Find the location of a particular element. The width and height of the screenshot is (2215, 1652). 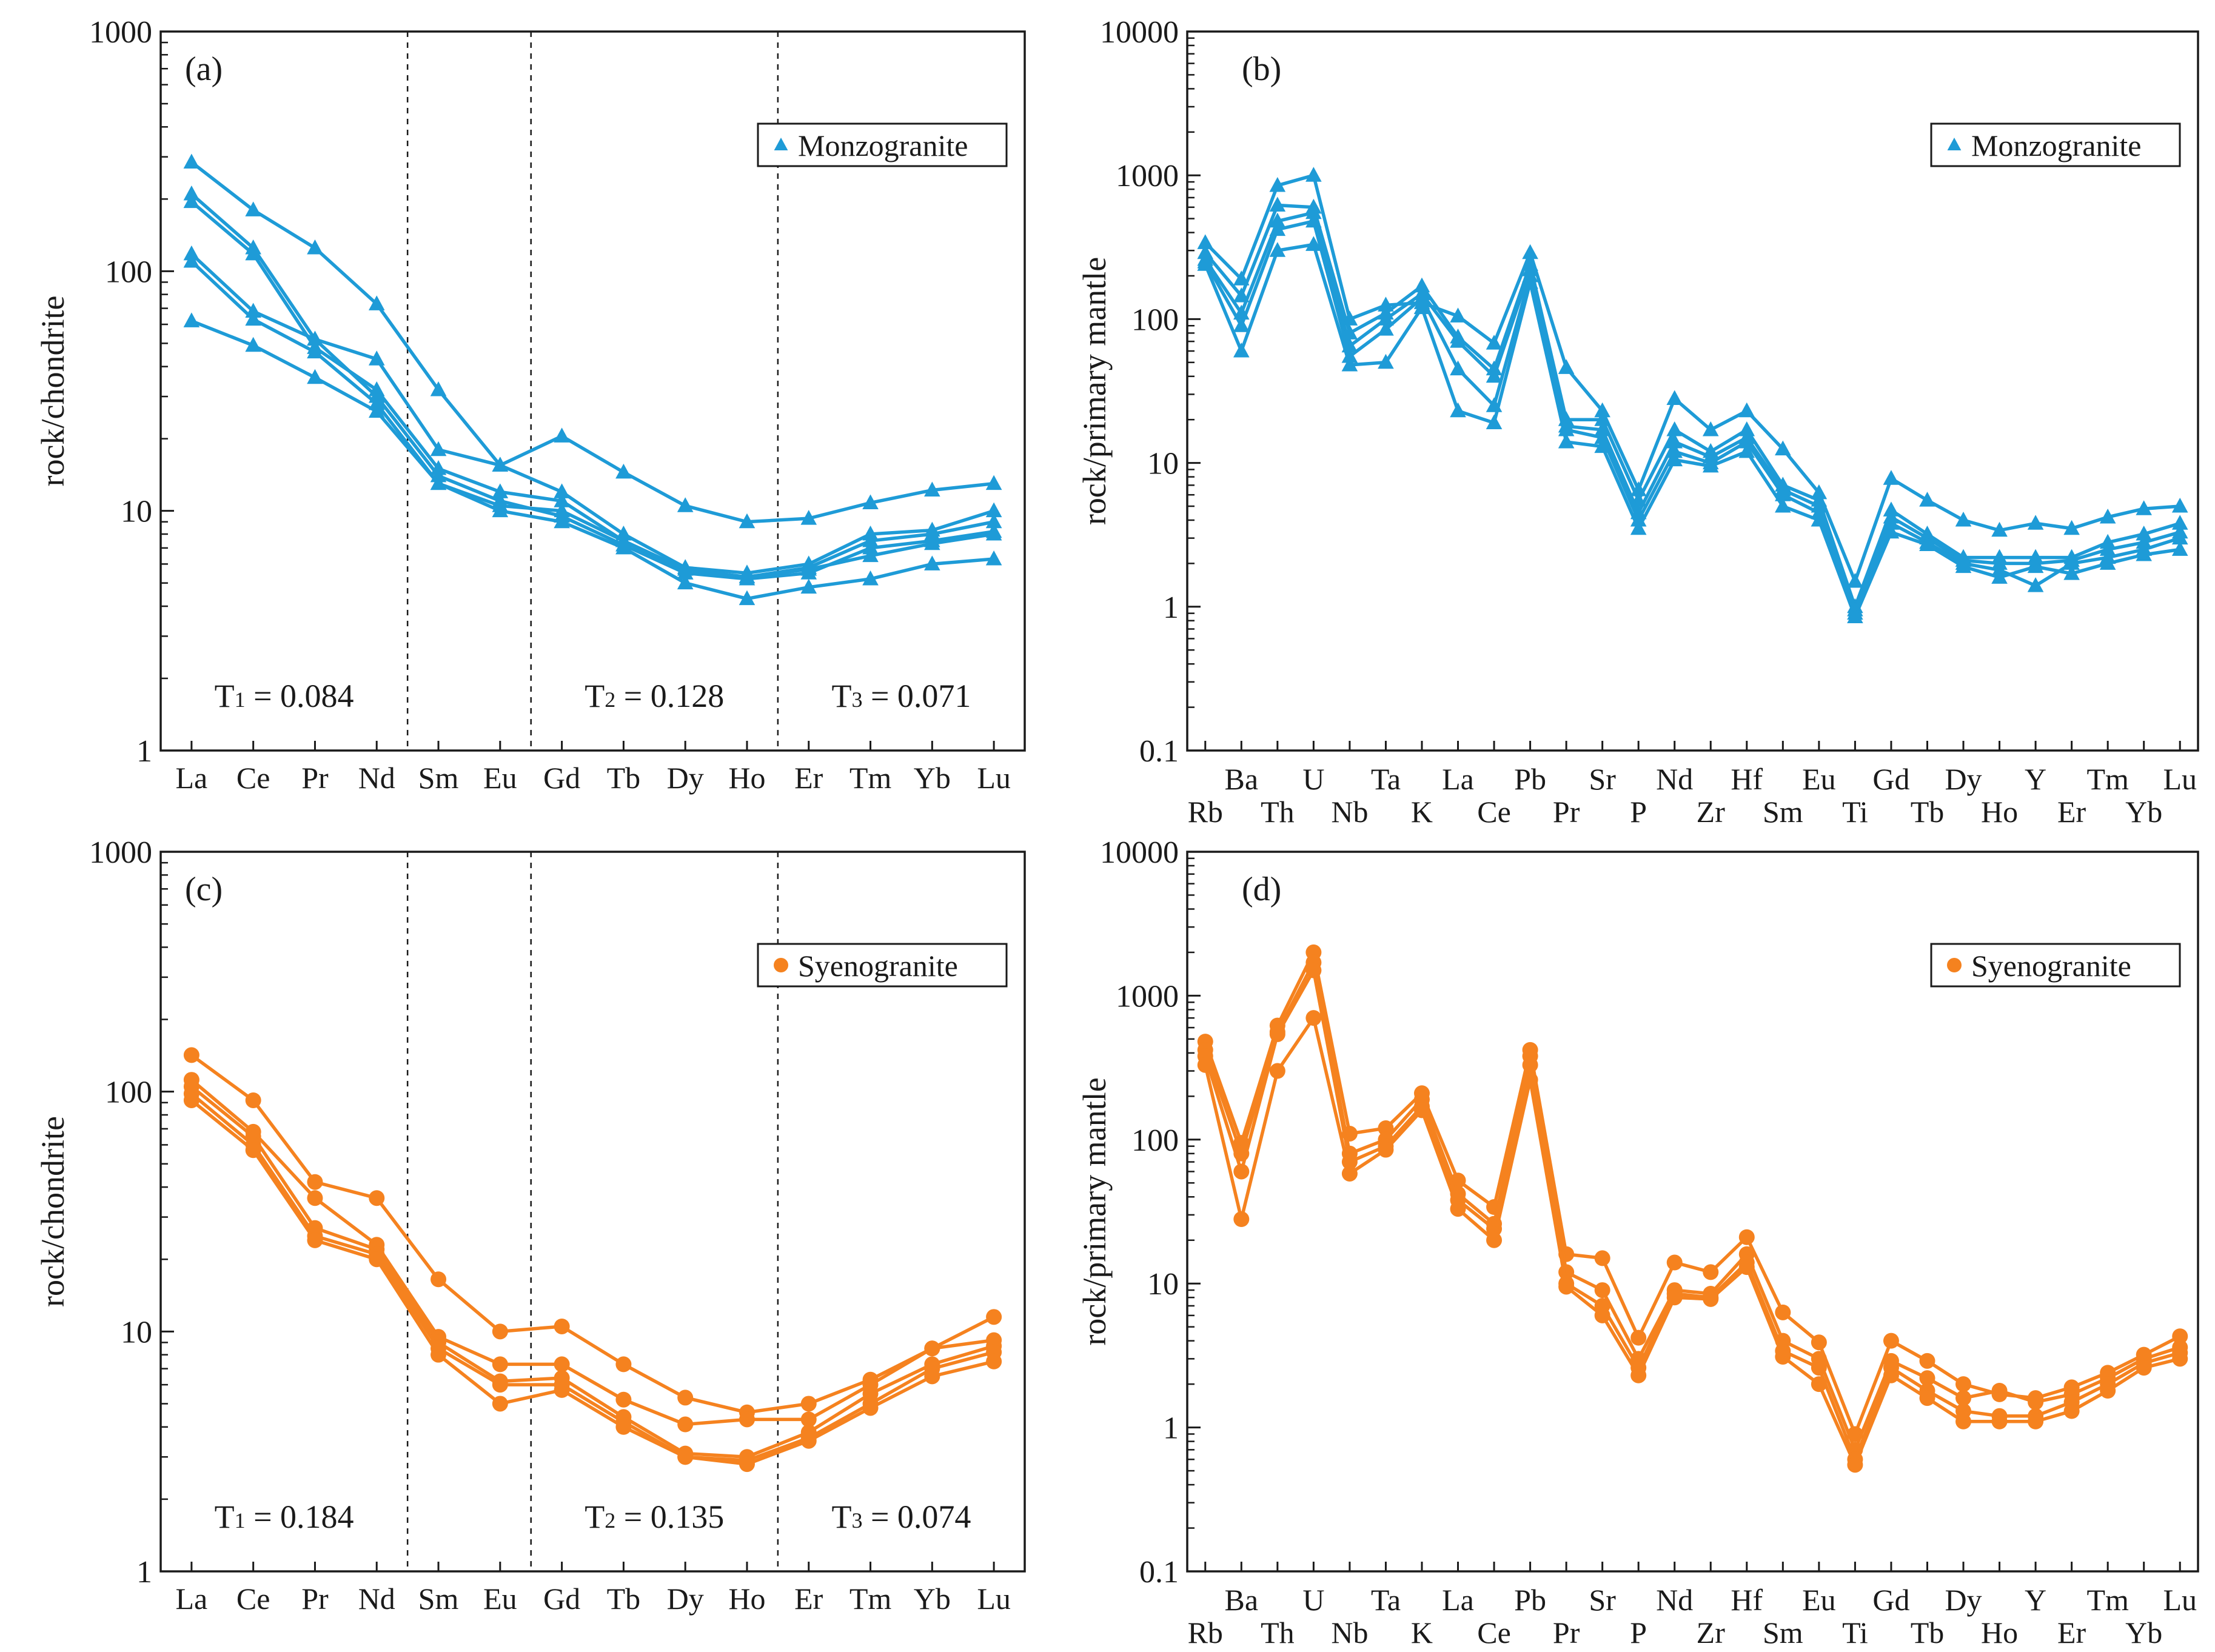

x-tick-label: Th is located at coordinates (1278, 812).